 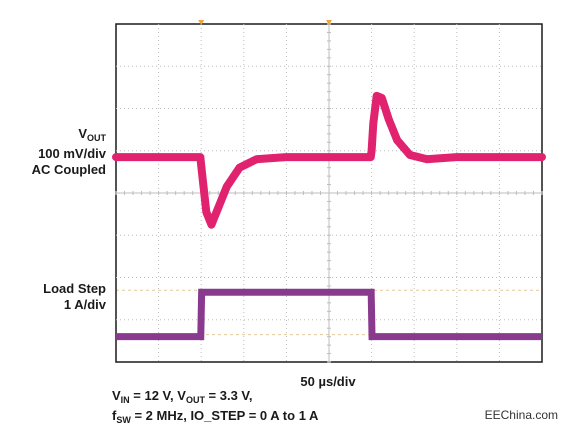 I want to click on trigger-markers, so click(x=265, y=22).